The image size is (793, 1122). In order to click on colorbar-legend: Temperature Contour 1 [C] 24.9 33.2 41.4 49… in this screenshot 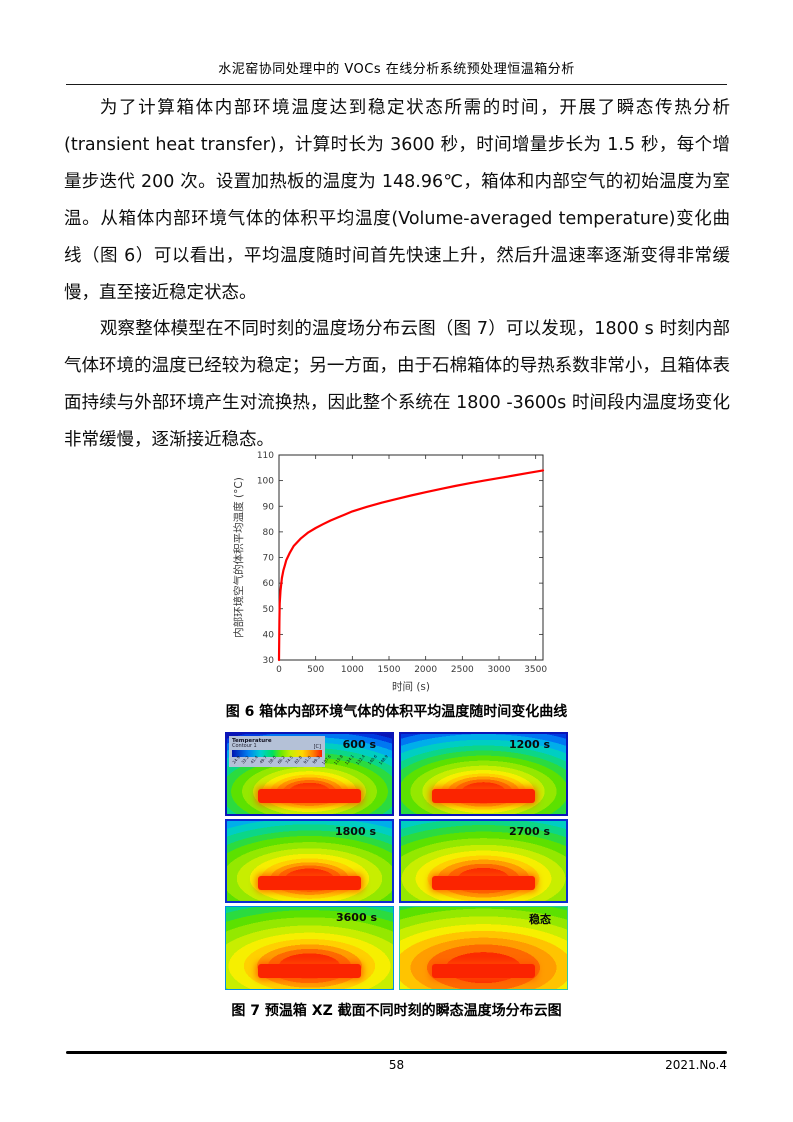, I will do `click(309, 751)`.